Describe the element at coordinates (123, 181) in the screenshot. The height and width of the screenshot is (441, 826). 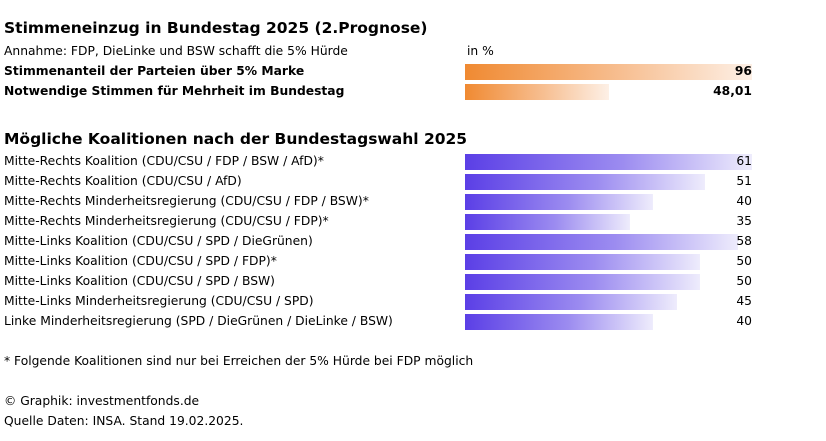
I see `coalition-label: Mitte-Rechts Koalition (CDU/CSU / AfD)` at that location.